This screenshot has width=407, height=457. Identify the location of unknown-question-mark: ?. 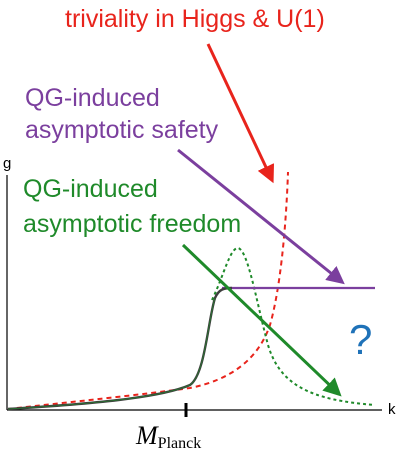
(360, 339).